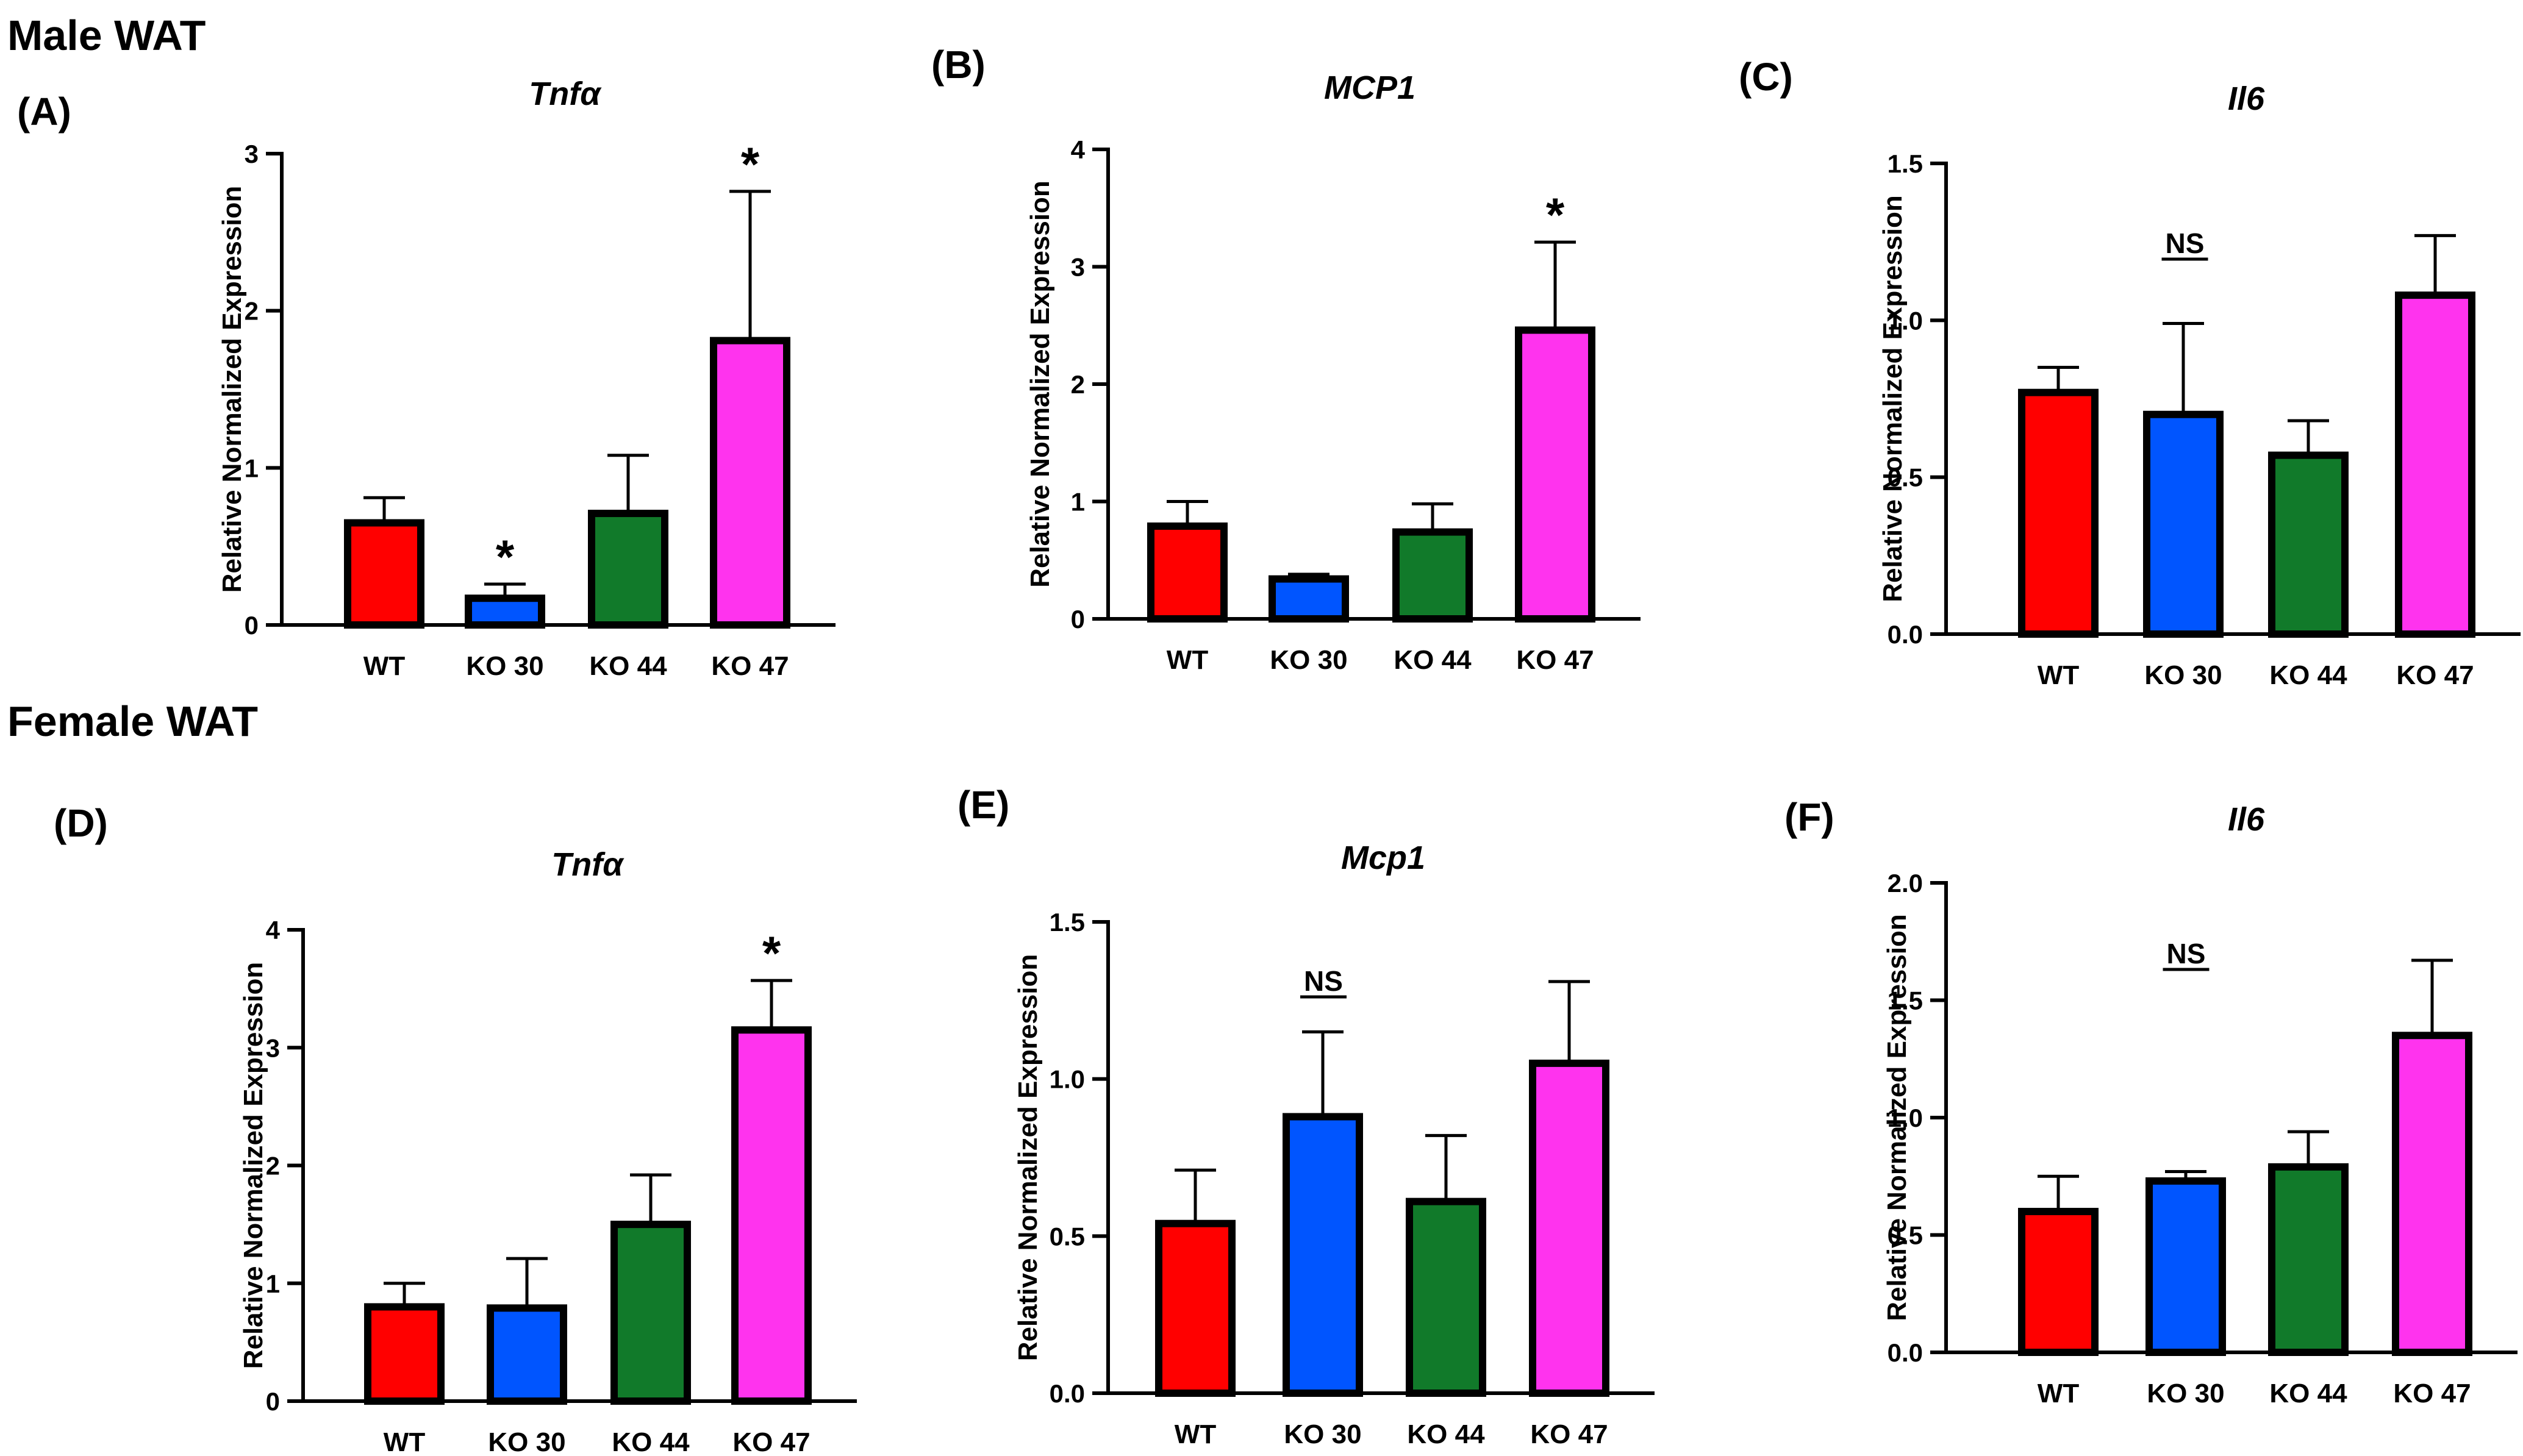 The height and width of the screenshot is (1456, 2523). I want to click on panel-e-bar-wt, so click(1195, 1308).